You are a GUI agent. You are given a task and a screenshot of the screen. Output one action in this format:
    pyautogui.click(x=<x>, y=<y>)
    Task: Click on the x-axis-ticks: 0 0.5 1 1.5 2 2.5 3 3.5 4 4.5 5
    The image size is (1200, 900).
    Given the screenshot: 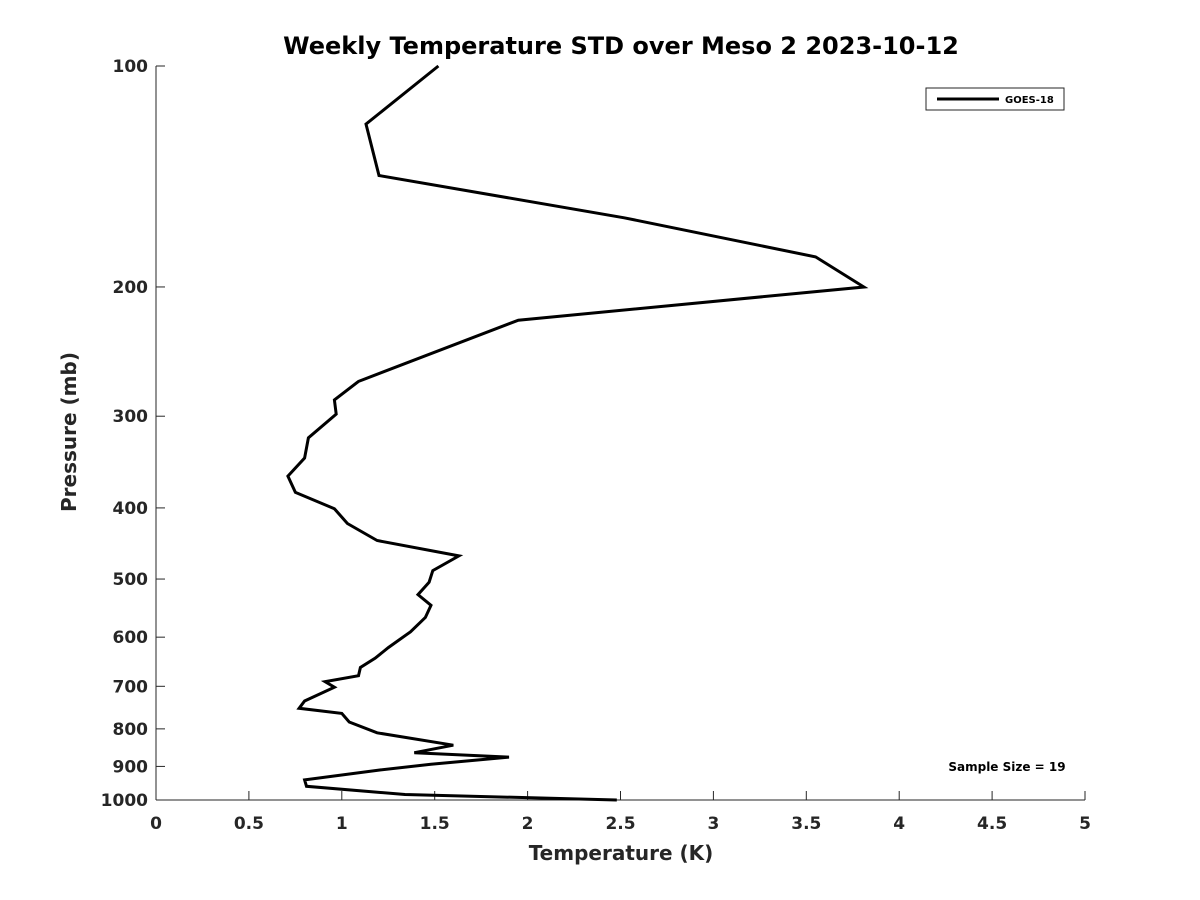 What is the action you would take?
    pyautogui.click(x=620, y=812)
    